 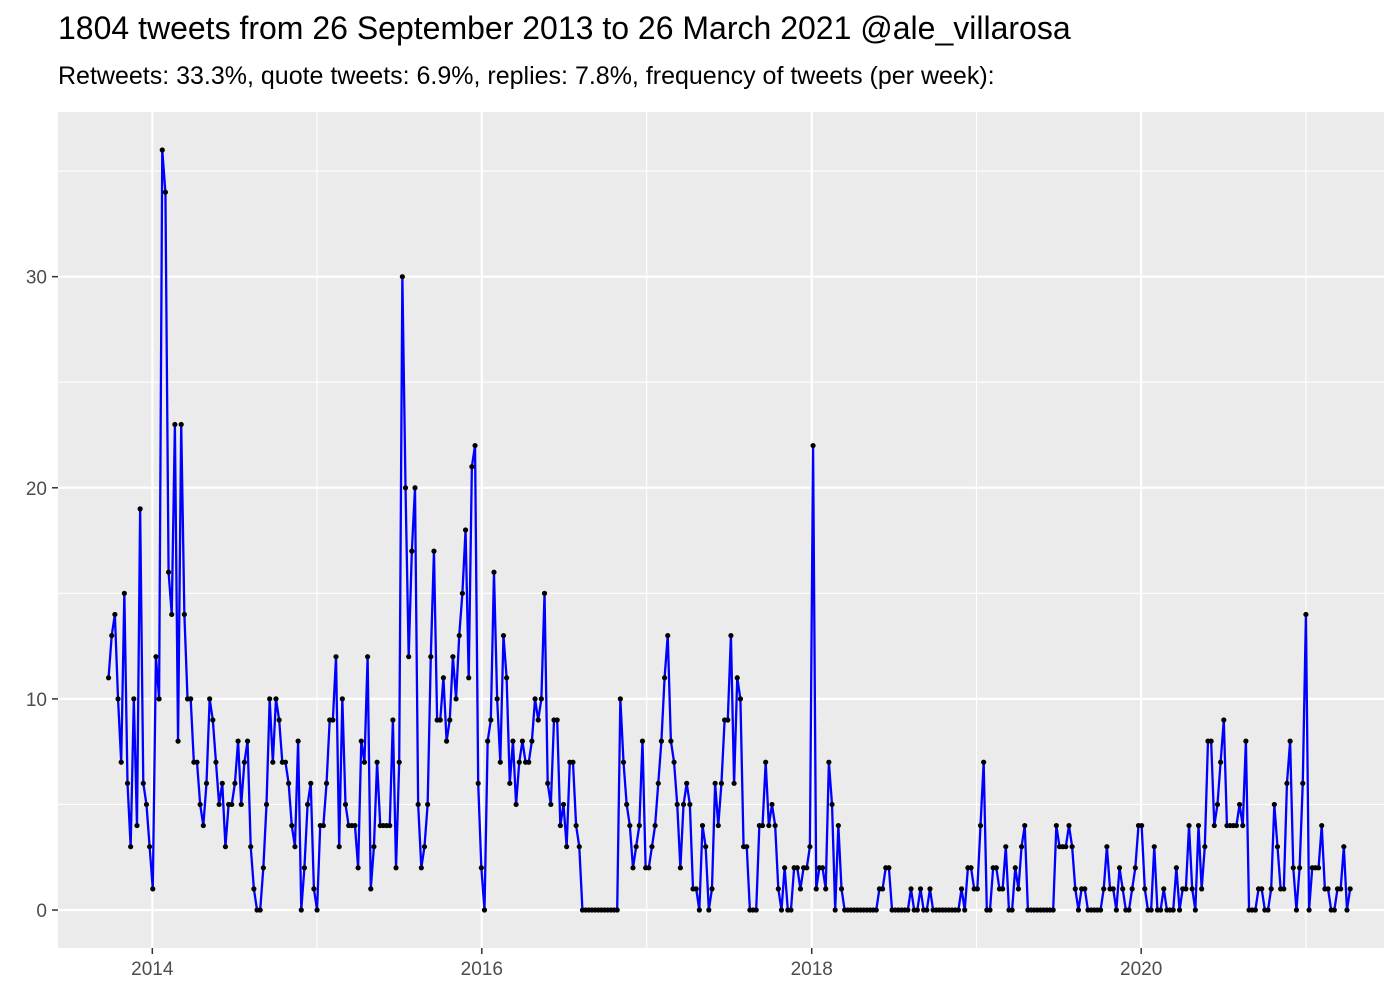 I want to click on y-tick-label: 20, so click(x=36, y=489).